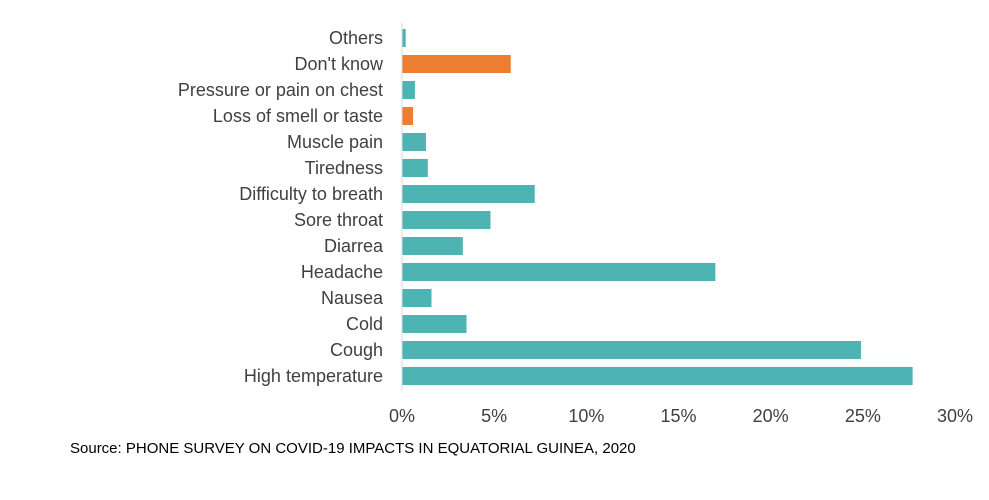 The width and height of the screenshot is (989, 500). I want to click on x-tick-label: 20%, so click(771, 416).